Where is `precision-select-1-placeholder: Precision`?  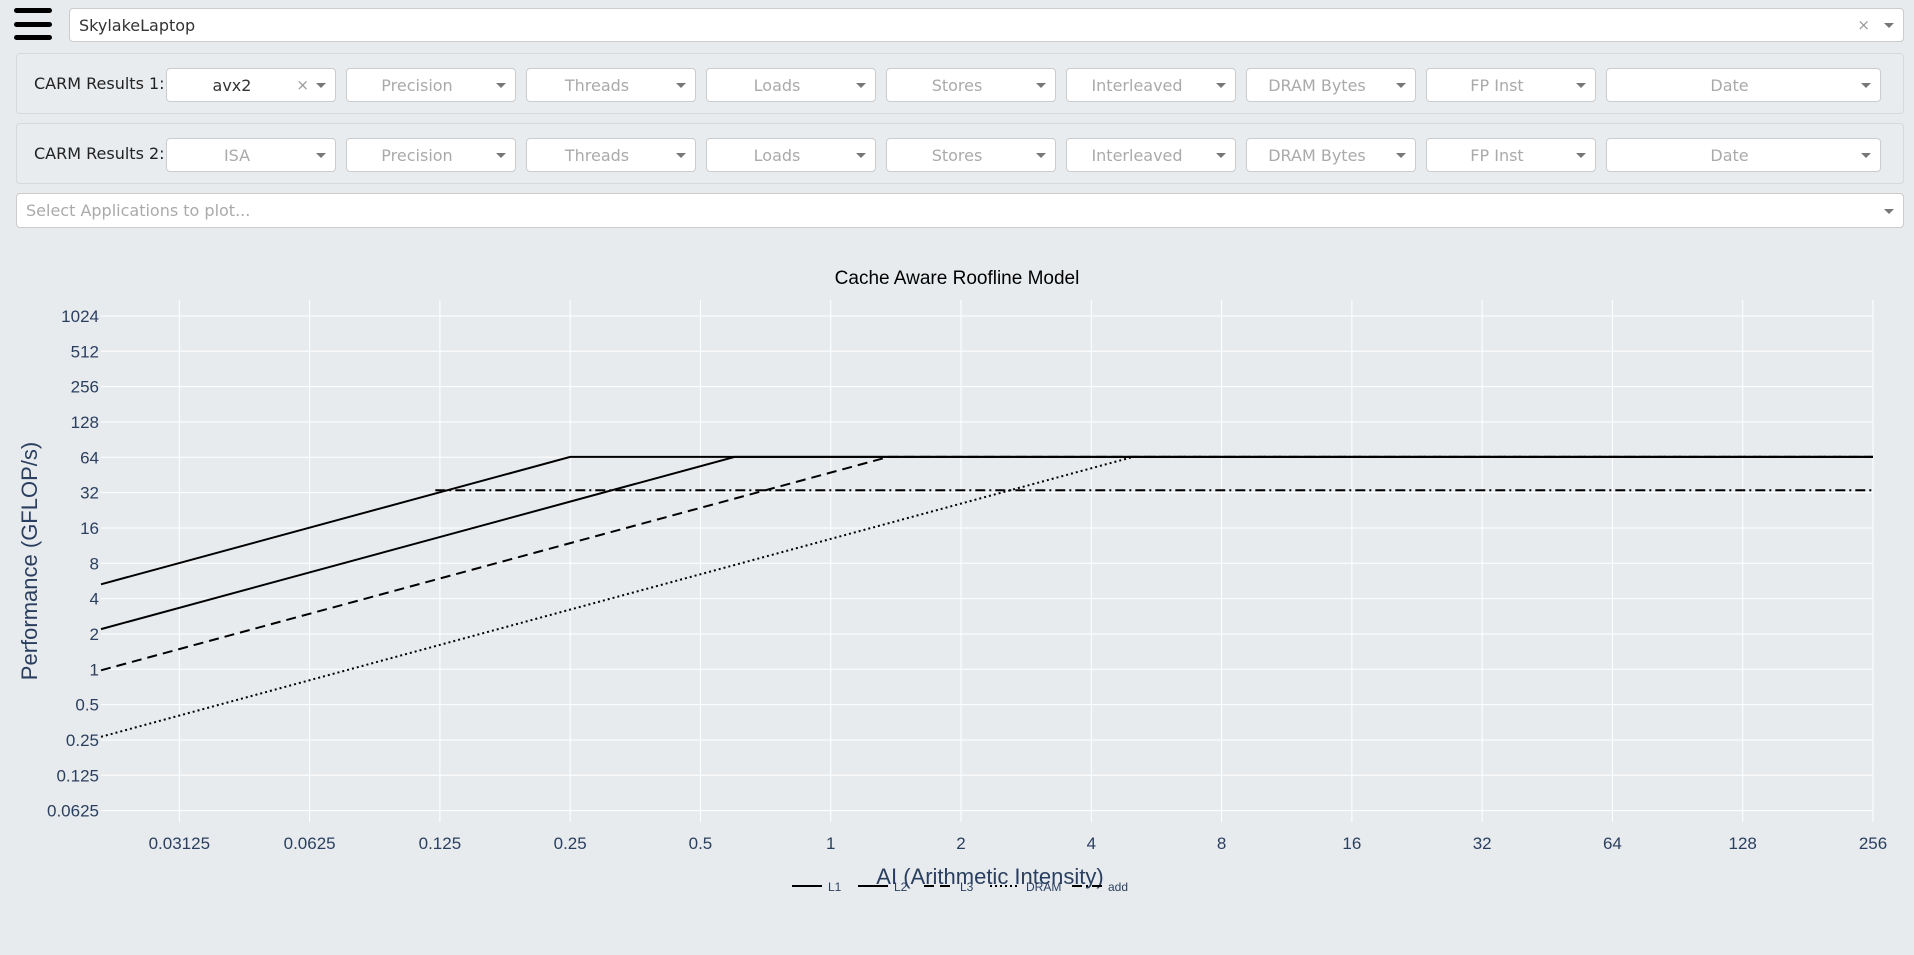 precision-select-1-placeholder: Precision is located at coordinates (417, 85).